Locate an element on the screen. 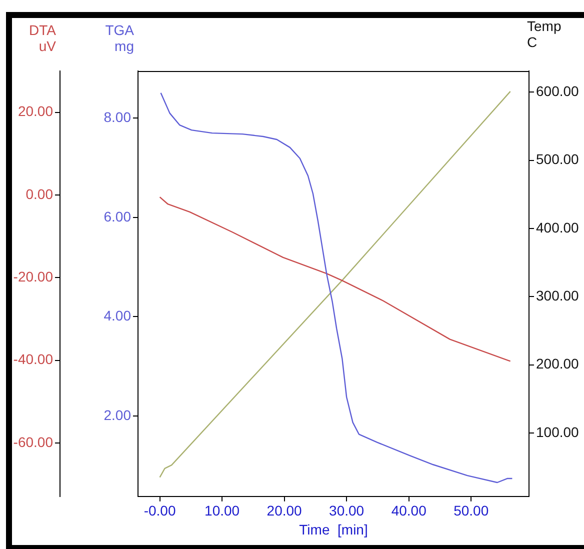  y2-tick-label: 400.00 is located at coordinates (558, 227).